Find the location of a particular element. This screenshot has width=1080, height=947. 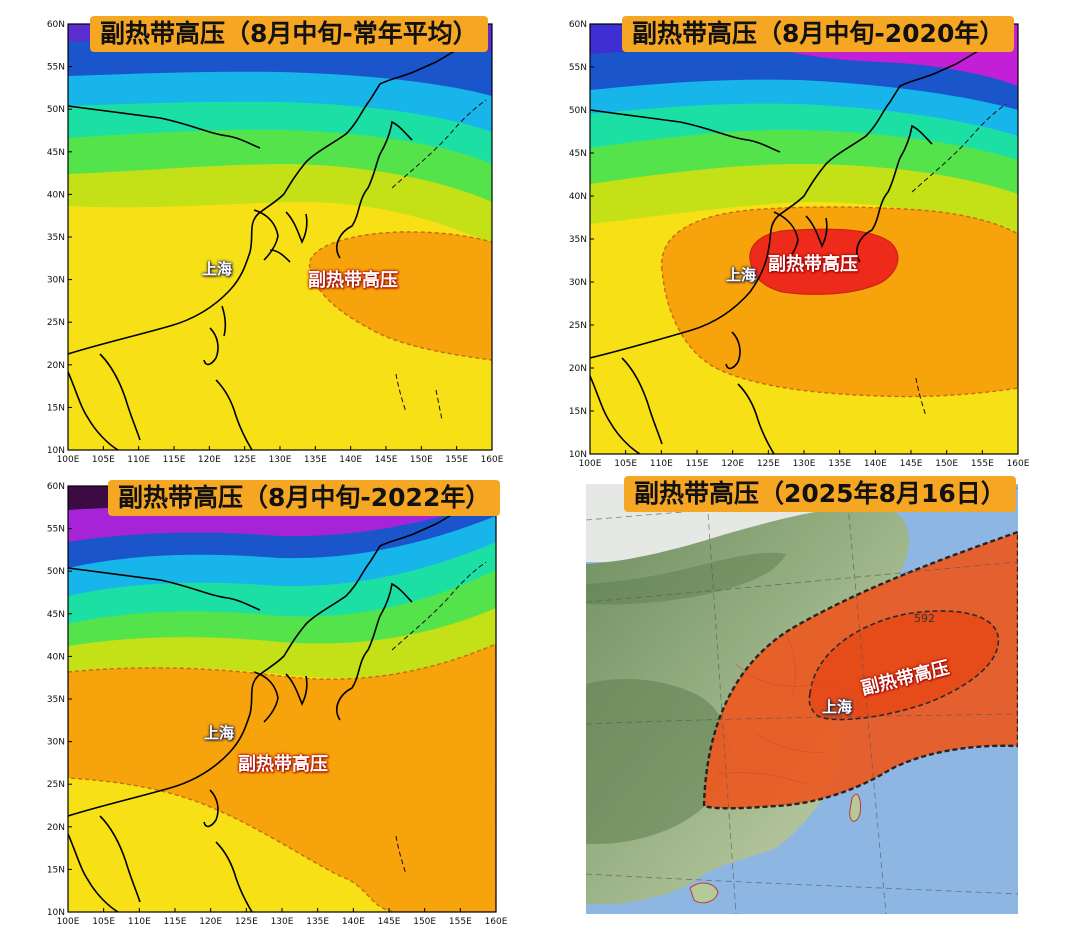

relief-dark is located at coordinates (658, 761).